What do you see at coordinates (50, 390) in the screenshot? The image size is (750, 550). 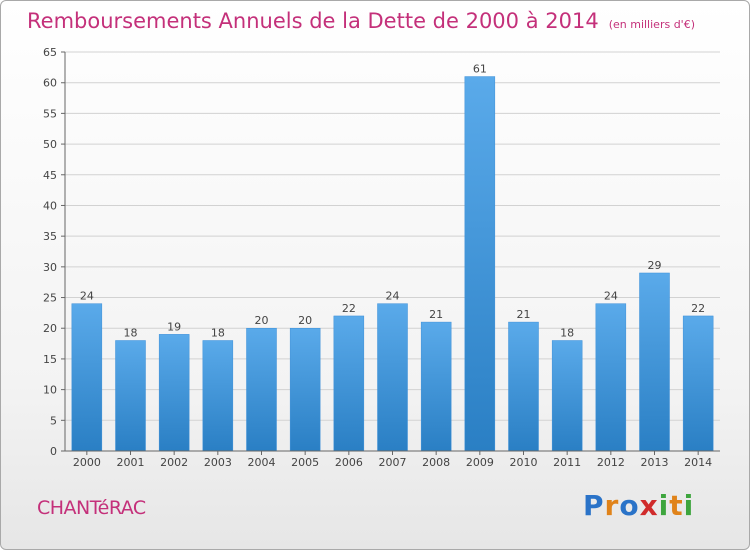 I see `y-tick-label: 10` at bounding box center [50, 390].